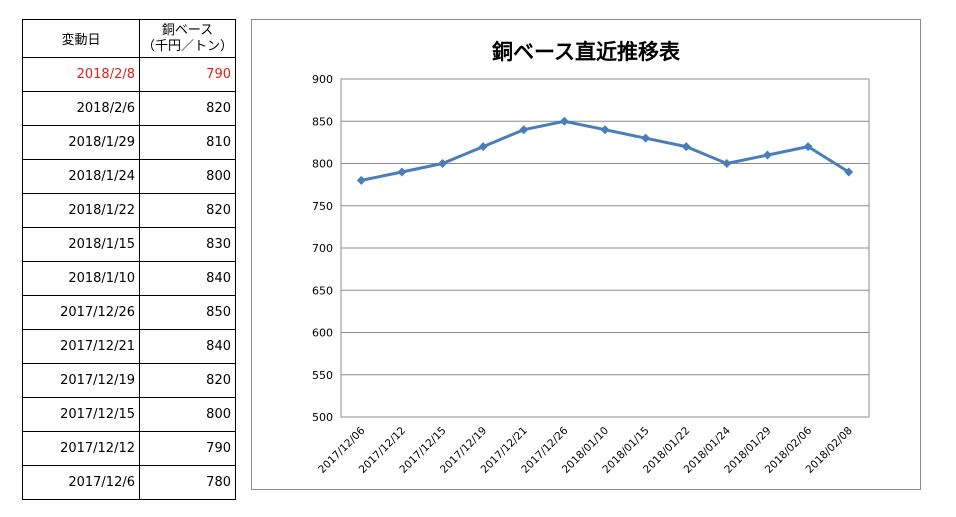 Image resolution: width=956 pixels, height=517 pixels. What do you see at coordinates (81, 74) in the screenshot?
I see `table-cell-date: 2018/2/8` at bounding box center [81, 74].